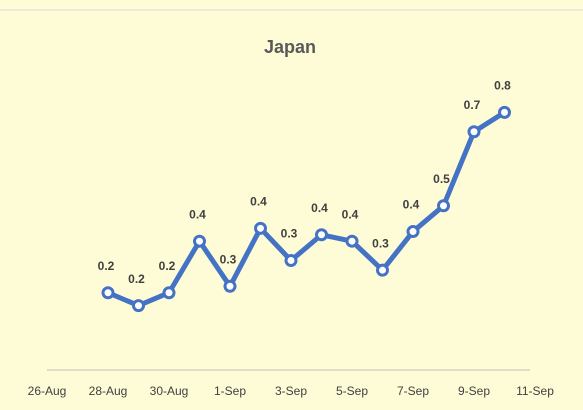 The height and width of the screenshot is (410, 583). I want to click on data-label: 0.7, so click(472, 105).